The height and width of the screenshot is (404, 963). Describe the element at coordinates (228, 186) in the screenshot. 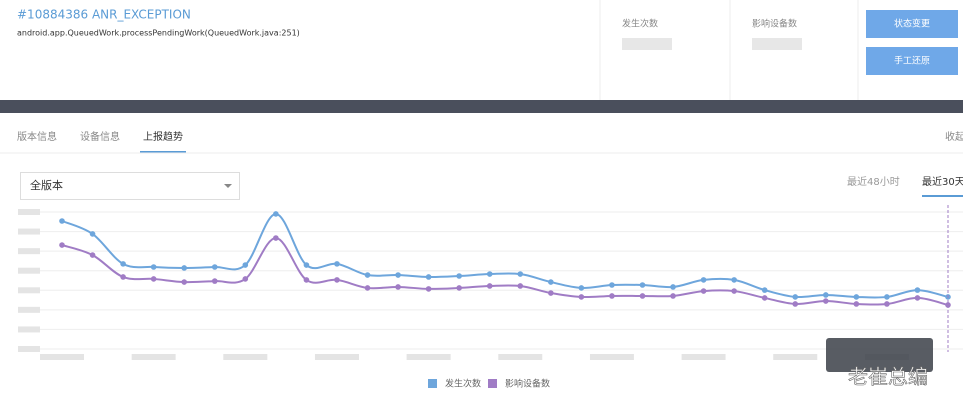

I see `select-arrow` at that location.